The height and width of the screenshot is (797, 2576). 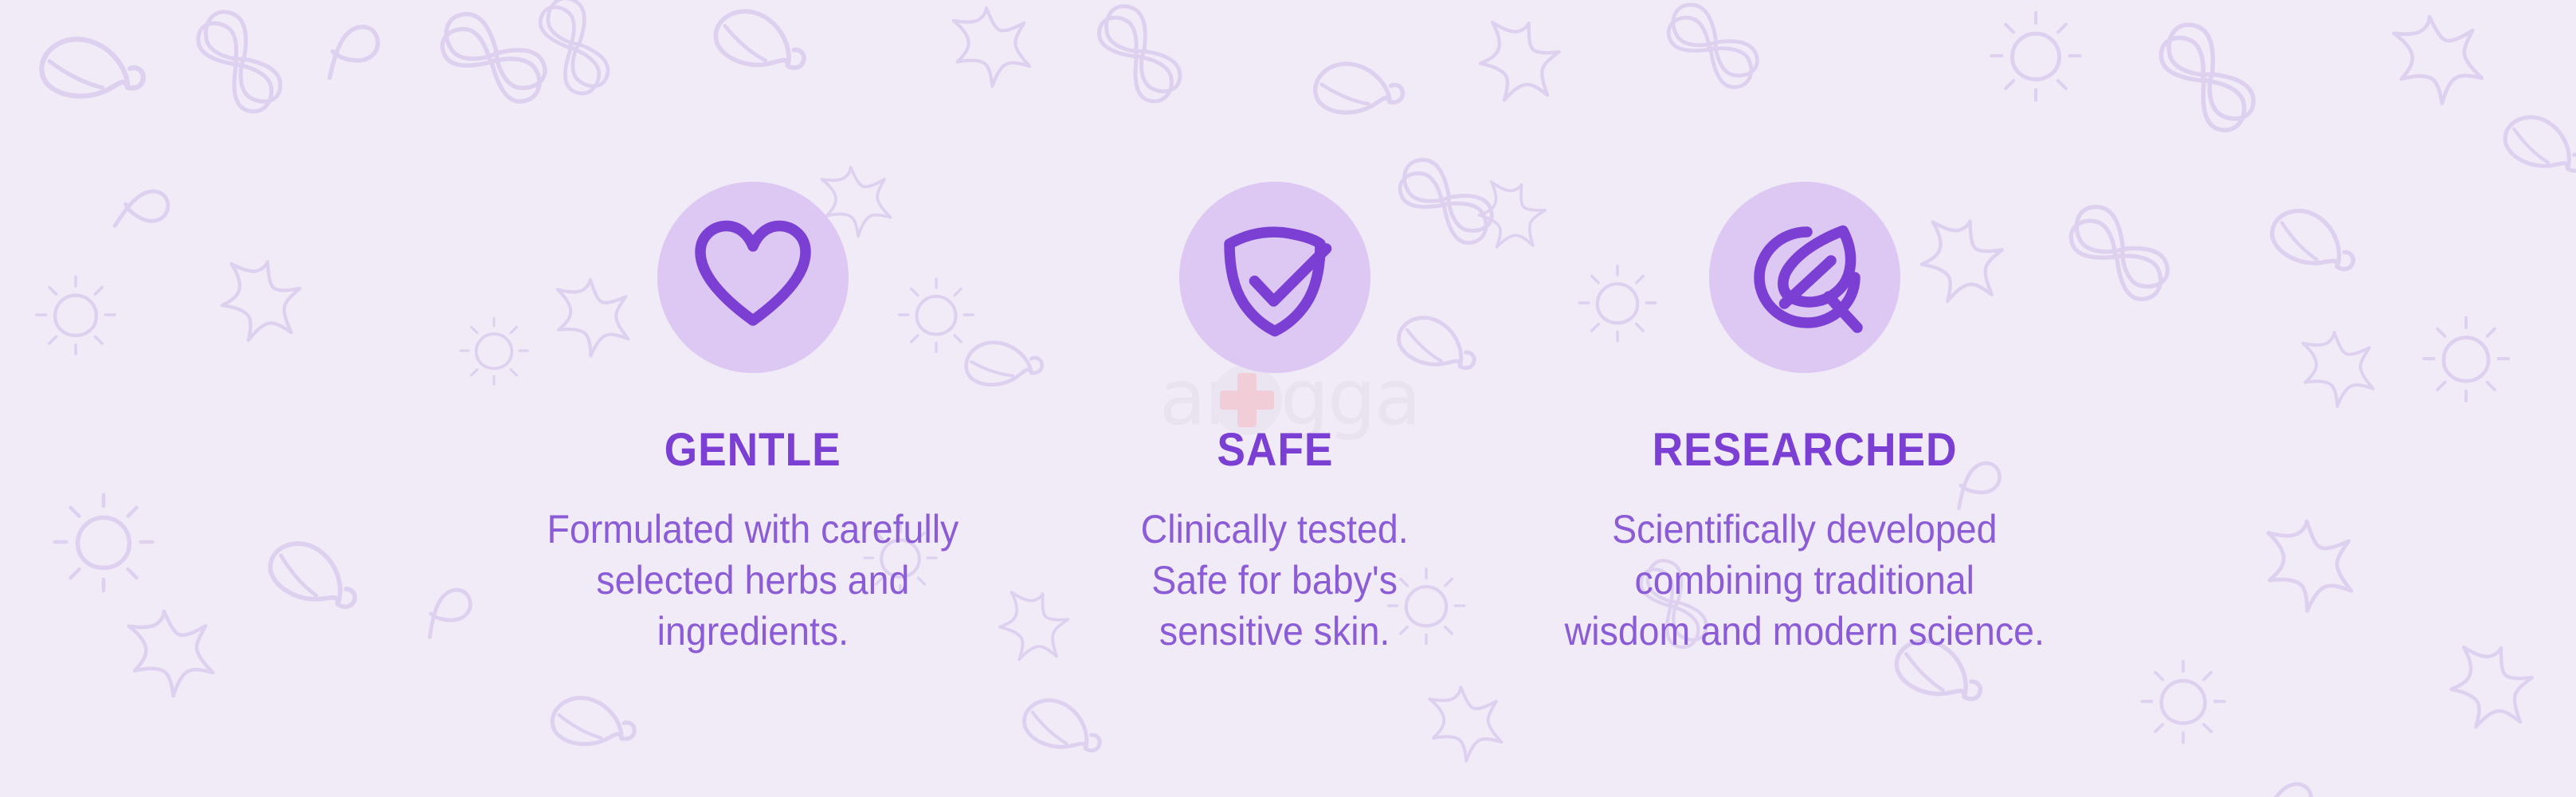 What do you see at coordinates (1805, 450) in the screenshot?
I see `feature-title-researched: RESEARCHED` at bounding box center [1805, 450].